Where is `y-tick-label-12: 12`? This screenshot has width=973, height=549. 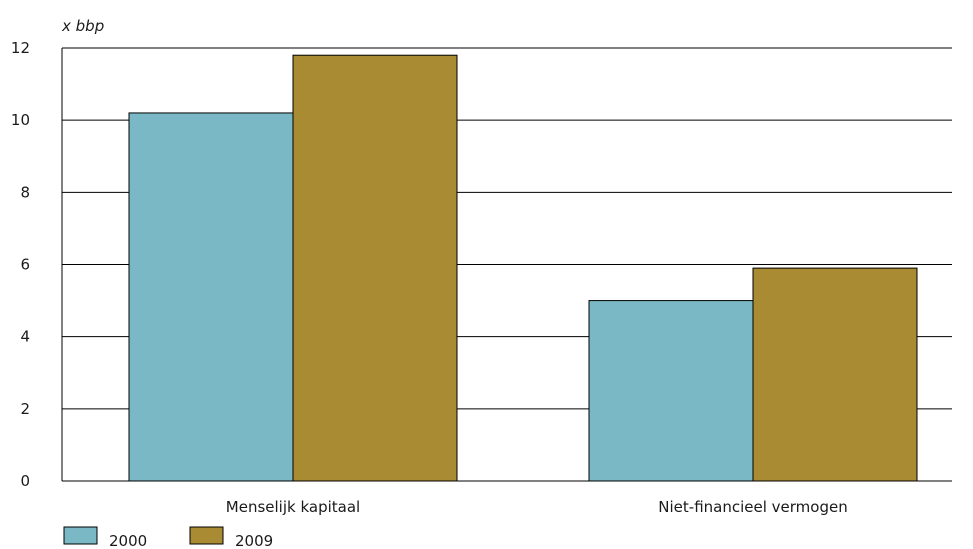 y-tick-label-12: 12 is located at coordinates (20, 48).